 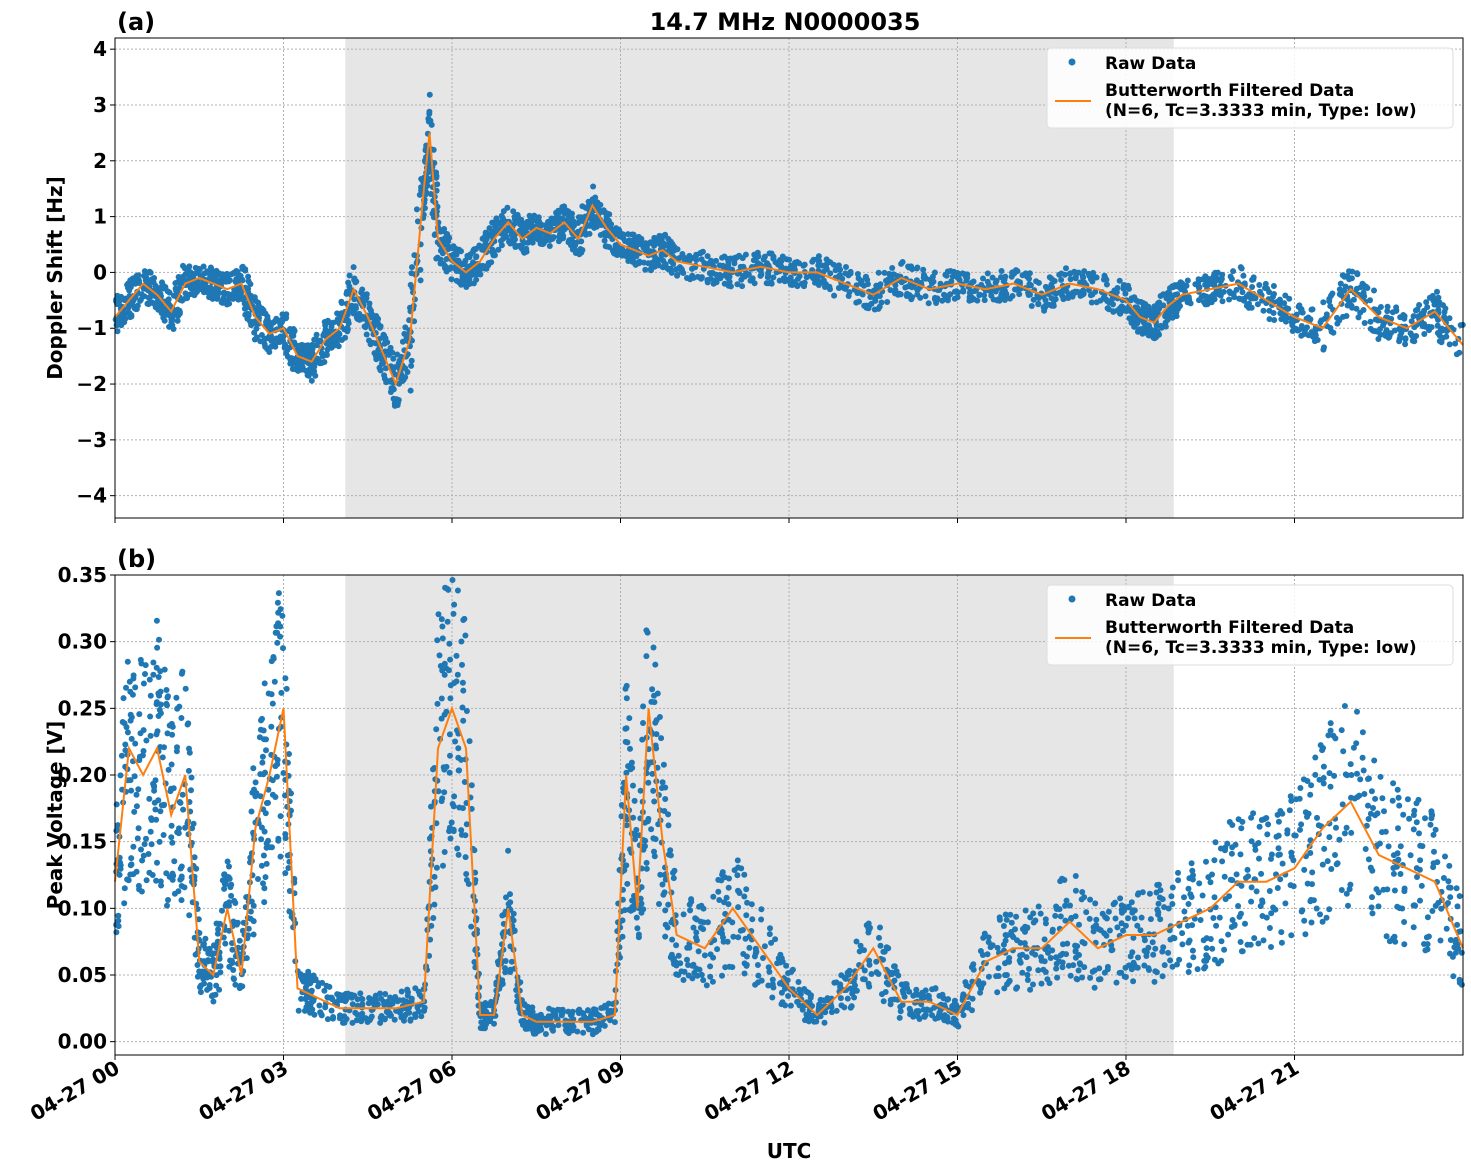 What do you see at coordinates (91, 440) in the screenshot?
I see `y-tick-label: −3` at bounding box center [91, 440].